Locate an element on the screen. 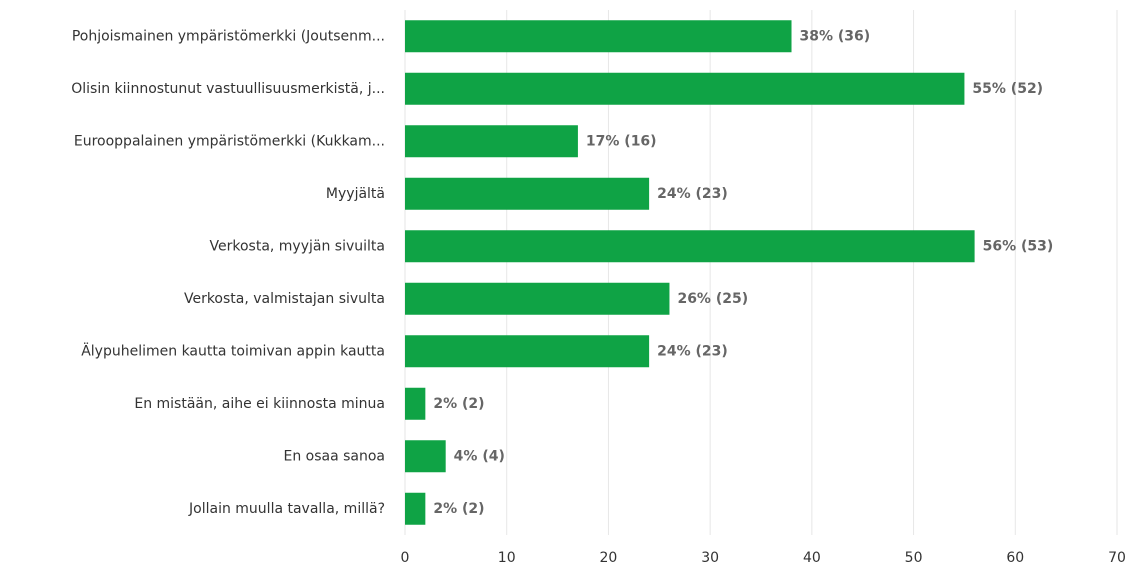  category-label: En mistään, aihe ei kiinnosta minua is located at coordinates (259, 404).